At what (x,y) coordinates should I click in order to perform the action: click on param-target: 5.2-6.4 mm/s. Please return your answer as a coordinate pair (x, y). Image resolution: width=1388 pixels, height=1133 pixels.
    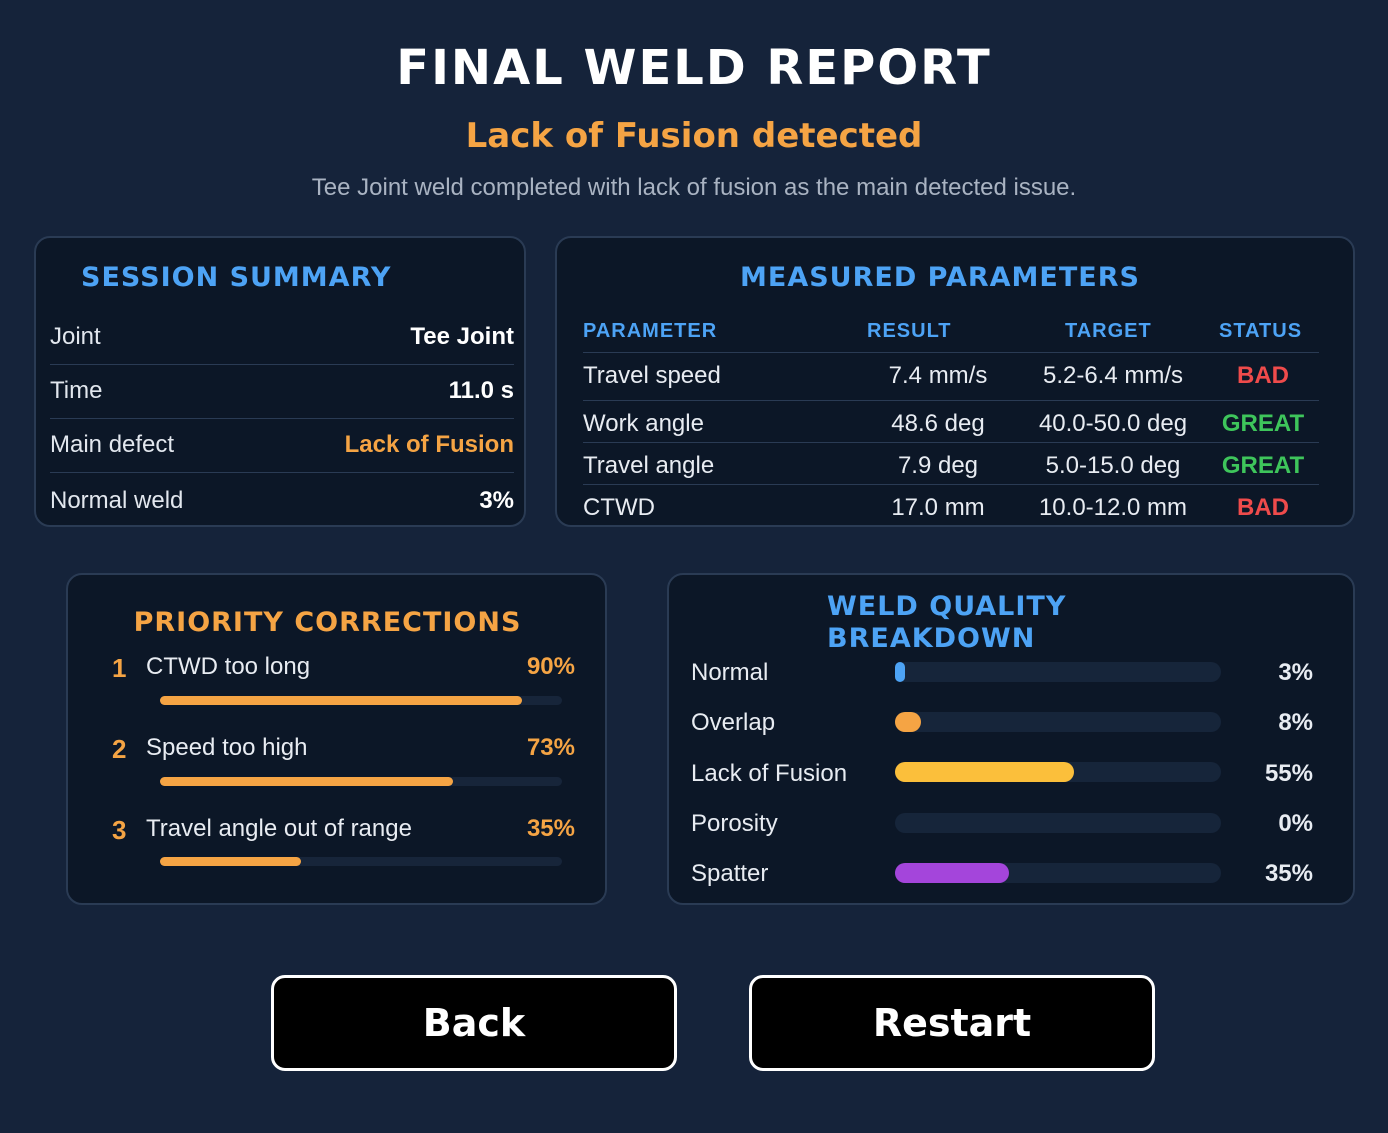
    Looking at the image, I should click on (1113, 375).